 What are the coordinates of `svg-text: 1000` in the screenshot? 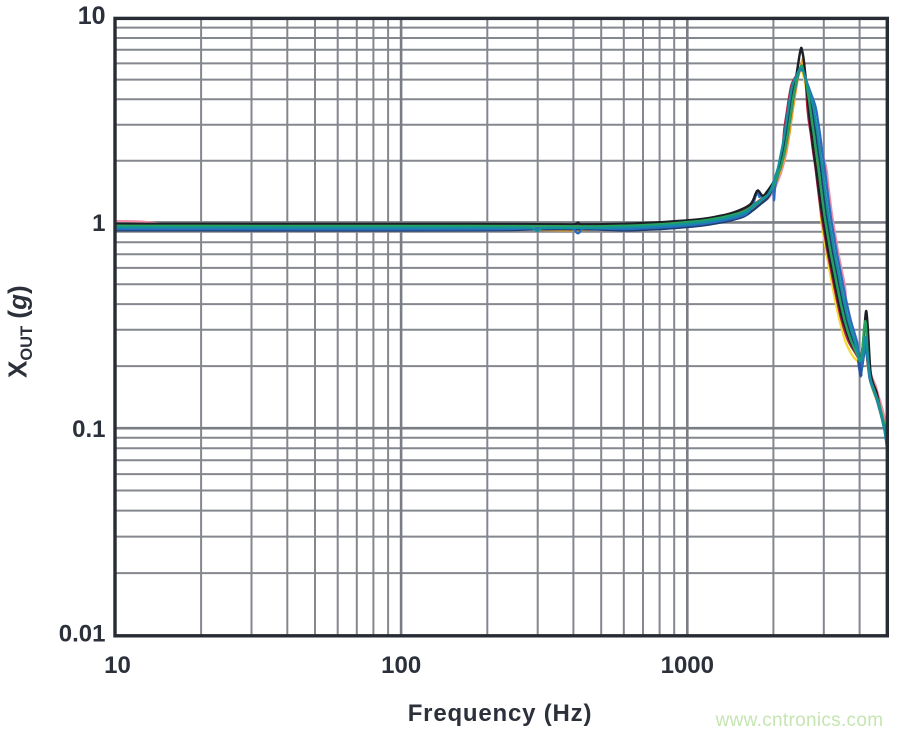 It's located at (687, 665).